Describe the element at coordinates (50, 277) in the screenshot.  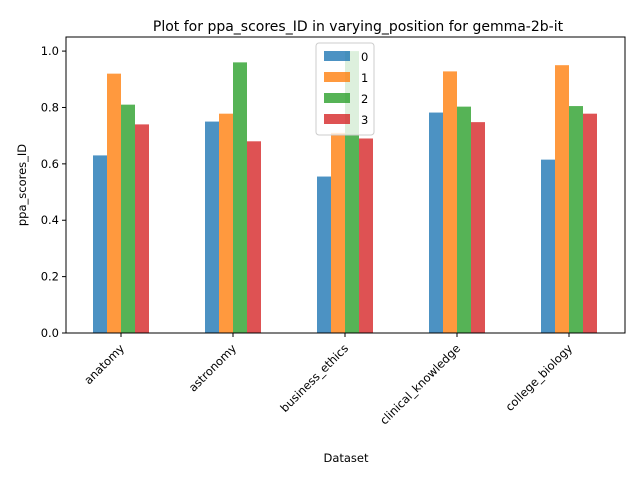
I see `y-tick-label: 0.2` at that location.